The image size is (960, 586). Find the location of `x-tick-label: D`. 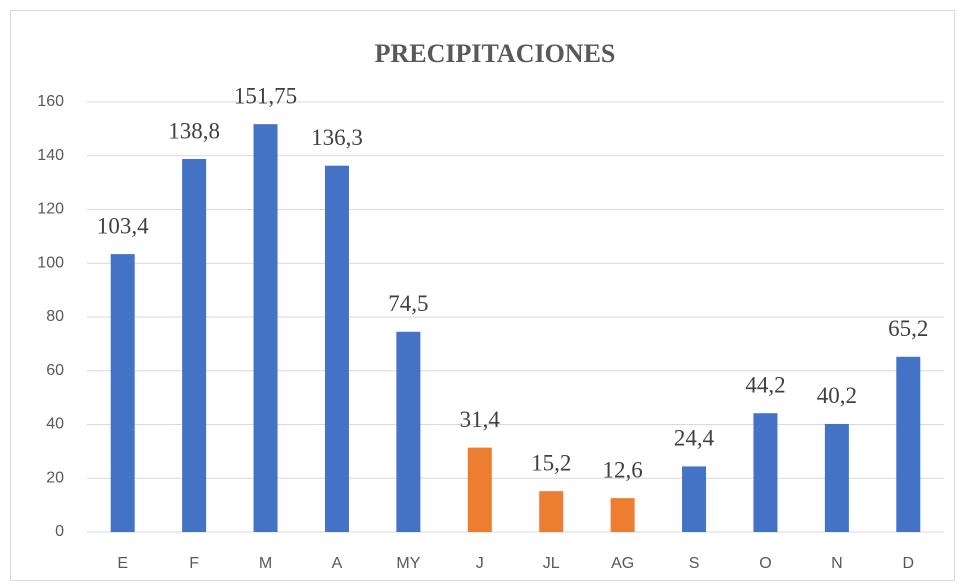

x-tick-label: D is located at coordinates (909, 563).